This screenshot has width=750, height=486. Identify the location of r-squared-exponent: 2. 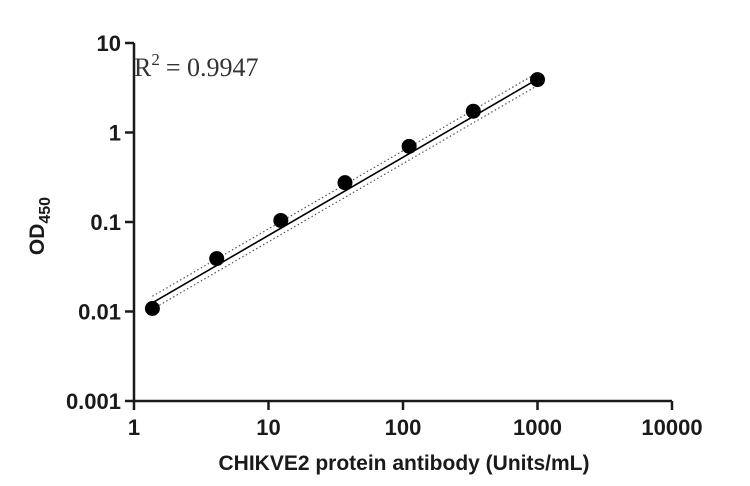
(155, 59).